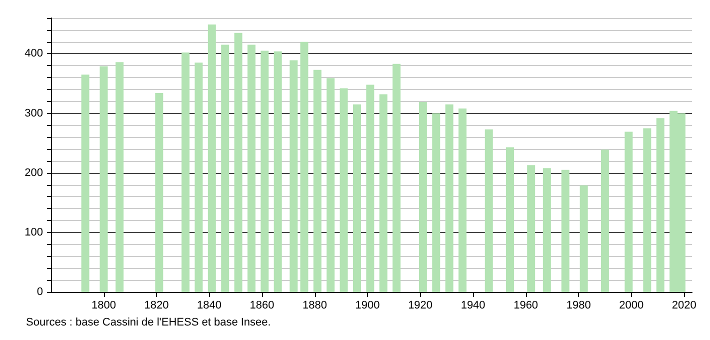  I want to click on y-tick-label: 0, so click(39, 292).